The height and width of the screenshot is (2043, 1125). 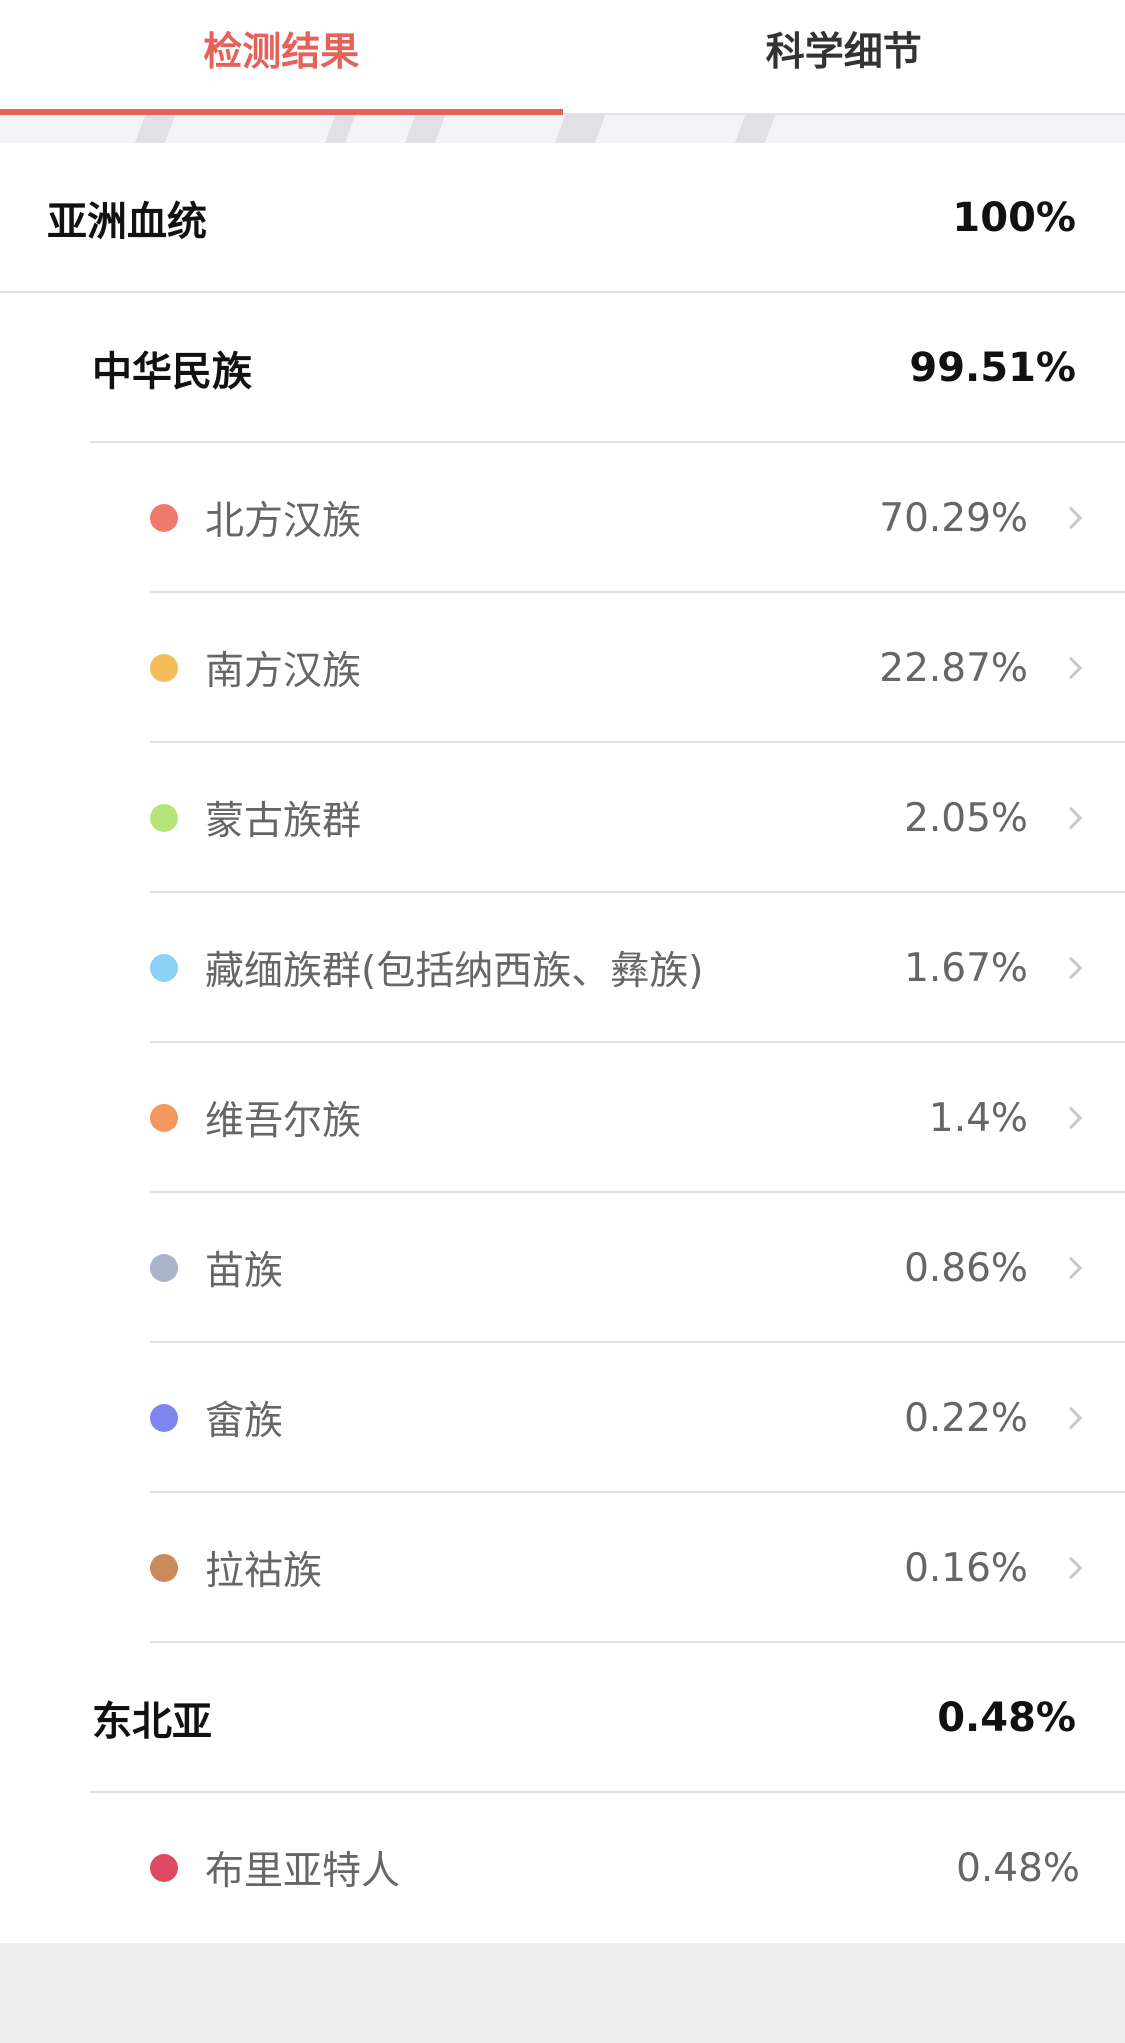 I want to click on population-label: 蒙古族群, so click(x=283, y=821).